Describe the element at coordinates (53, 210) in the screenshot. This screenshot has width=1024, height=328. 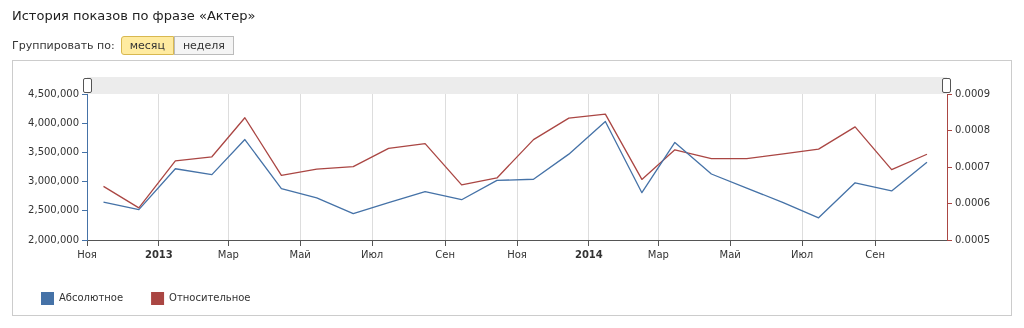
I see `y-tick-label: 2,500,000` at that location.